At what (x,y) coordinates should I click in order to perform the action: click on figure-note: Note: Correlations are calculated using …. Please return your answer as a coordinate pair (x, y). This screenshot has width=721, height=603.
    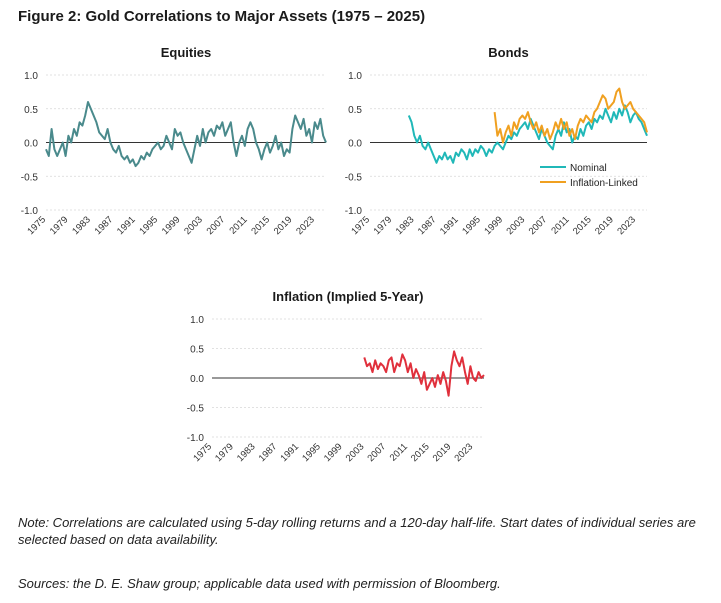
    Looking at the image, I should click on (357, 531).